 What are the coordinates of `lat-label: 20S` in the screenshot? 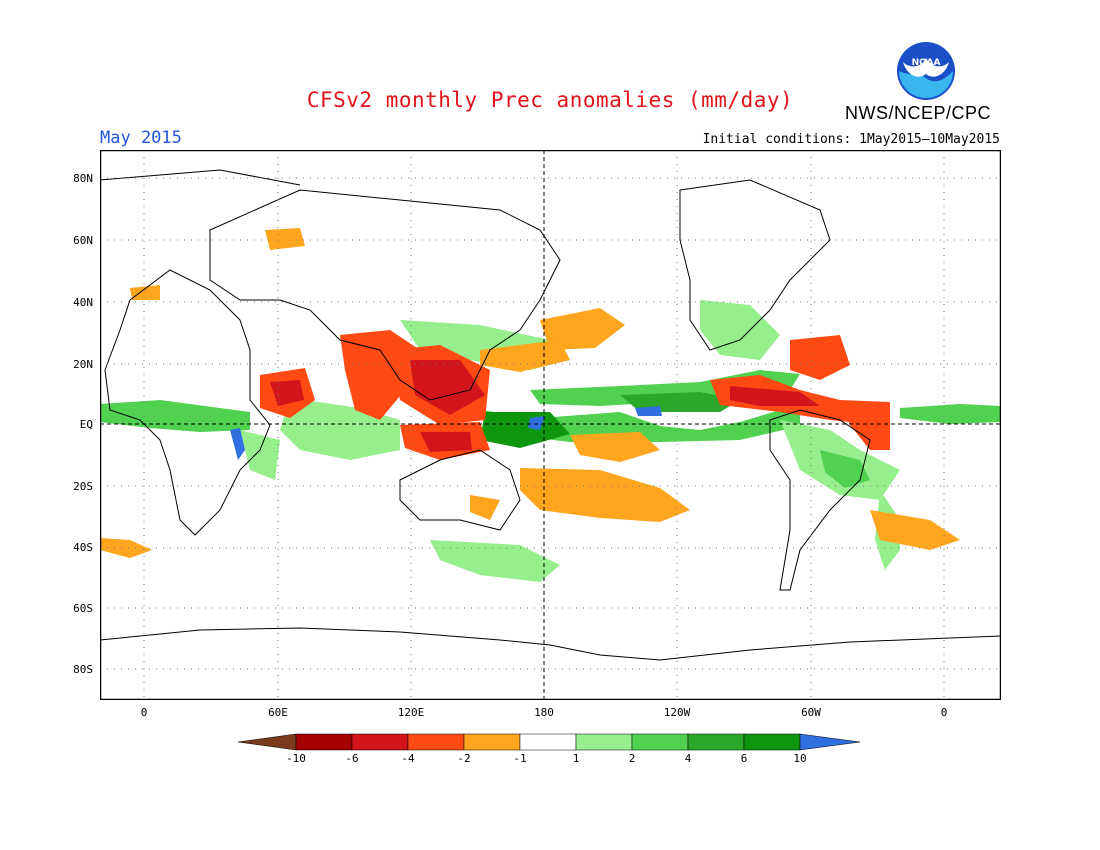 It's located at (83, 486).